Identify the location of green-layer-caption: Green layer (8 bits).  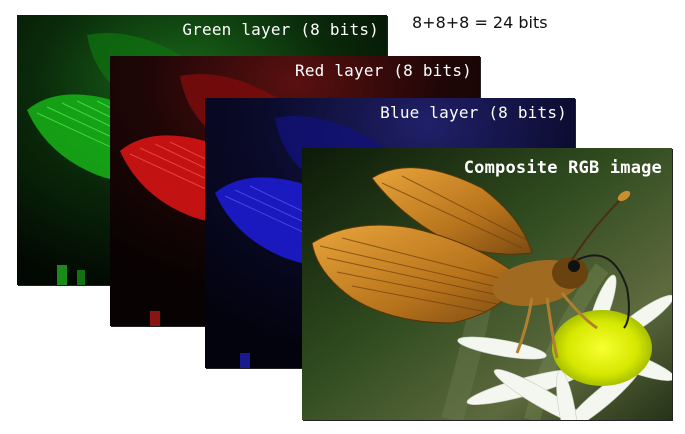
(280, 29).